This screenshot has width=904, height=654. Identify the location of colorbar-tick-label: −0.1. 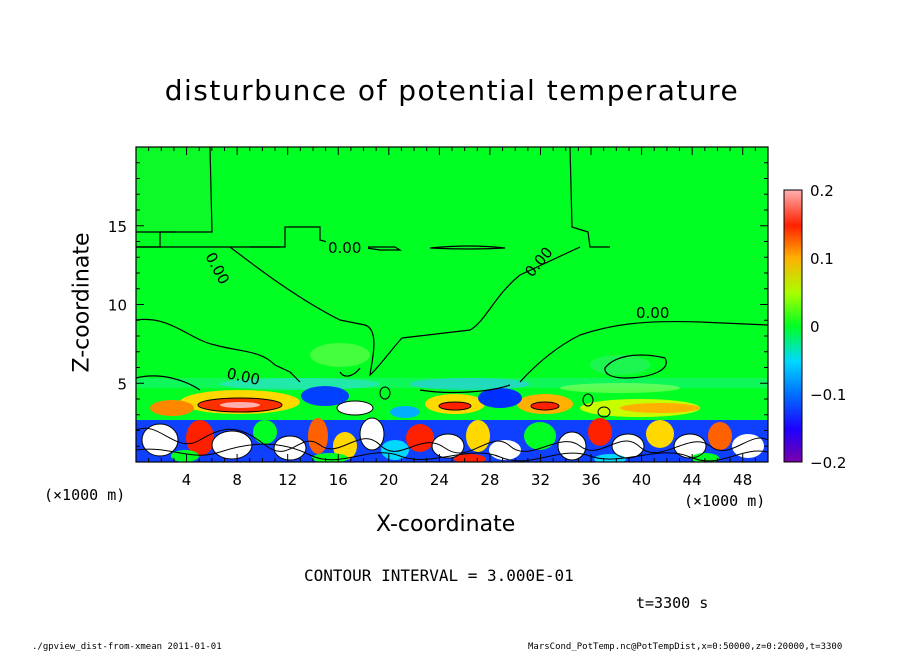
(828, 395).